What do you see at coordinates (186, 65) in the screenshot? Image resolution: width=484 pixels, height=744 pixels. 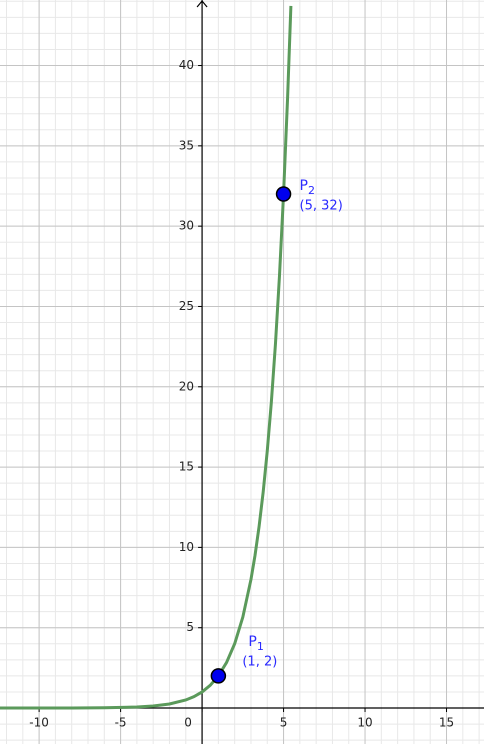 I see `y-tick-label: 40` at bounding box center [186, 65].